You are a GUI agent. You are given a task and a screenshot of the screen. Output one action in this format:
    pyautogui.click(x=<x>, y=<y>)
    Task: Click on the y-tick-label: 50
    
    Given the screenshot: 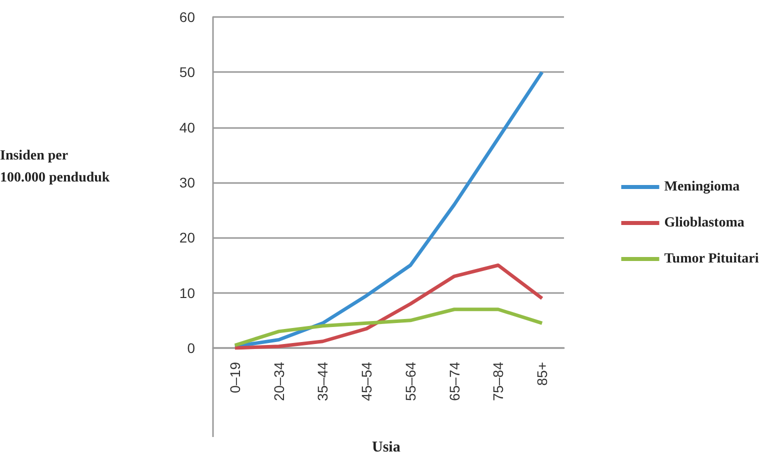 What is the action you would take?
    pyautogui.click(x=187, y=72)
    